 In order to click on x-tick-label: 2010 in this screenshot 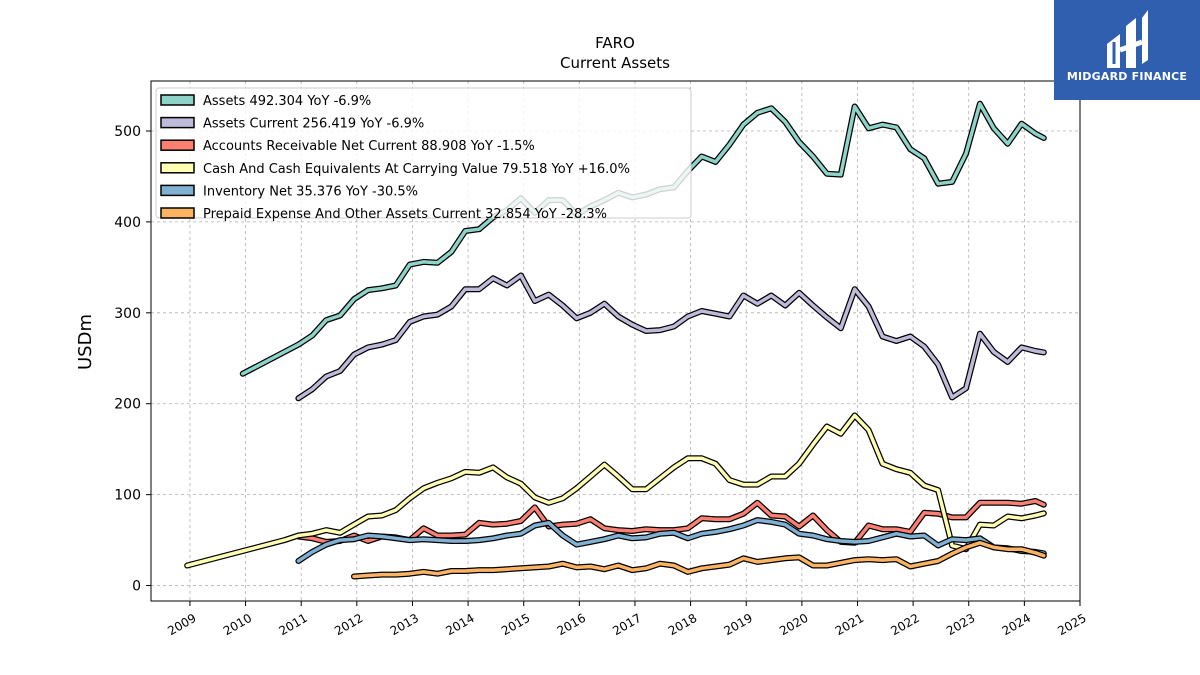, I will do `click(237, 624)`.